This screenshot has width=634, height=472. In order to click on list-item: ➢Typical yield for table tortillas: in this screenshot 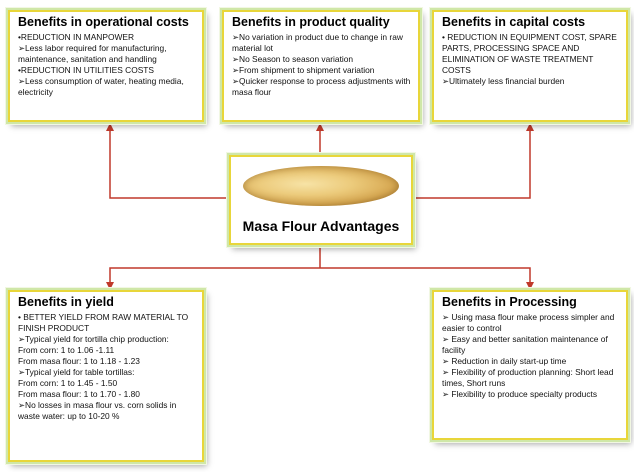, I will do `click(76, 372)`.